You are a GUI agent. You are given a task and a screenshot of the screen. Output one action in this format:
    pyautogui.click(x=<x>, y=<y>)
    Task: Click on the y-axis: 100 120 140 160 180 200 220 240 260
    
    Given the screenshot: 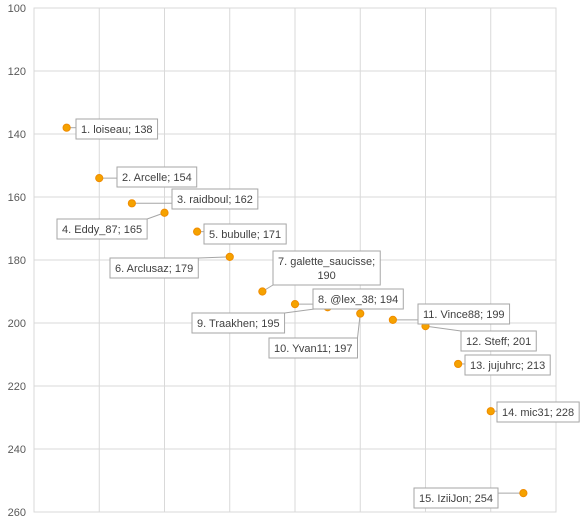 What is the action you would take?
    pyautogui.click(x=17, y=261)
    